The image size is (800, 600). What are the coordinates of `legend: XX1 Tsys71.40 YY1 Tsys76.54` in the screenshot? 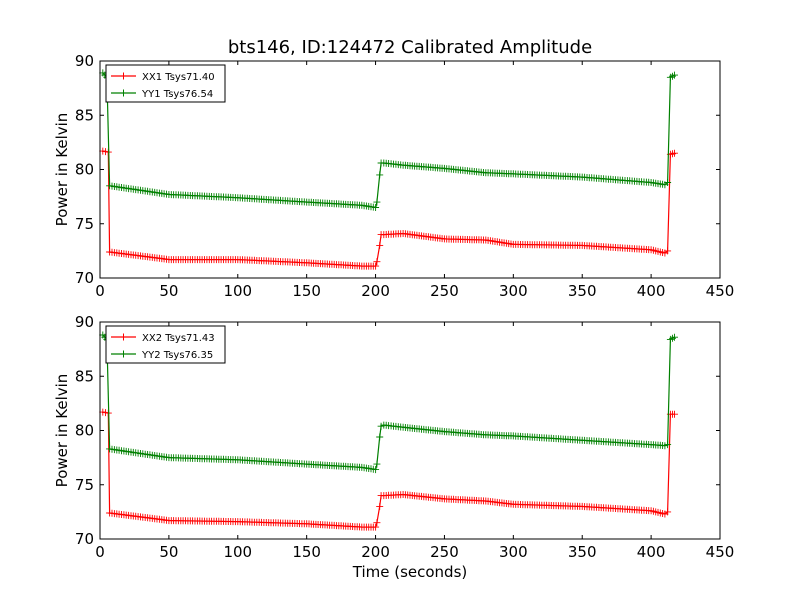 It's located at (165, 83).